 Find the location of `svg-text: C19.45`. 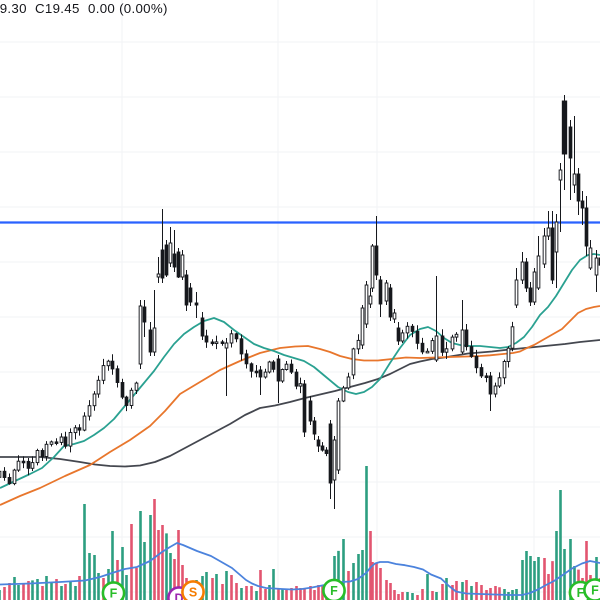

svg-text: C19.45 is located at coordinates (57, 8).